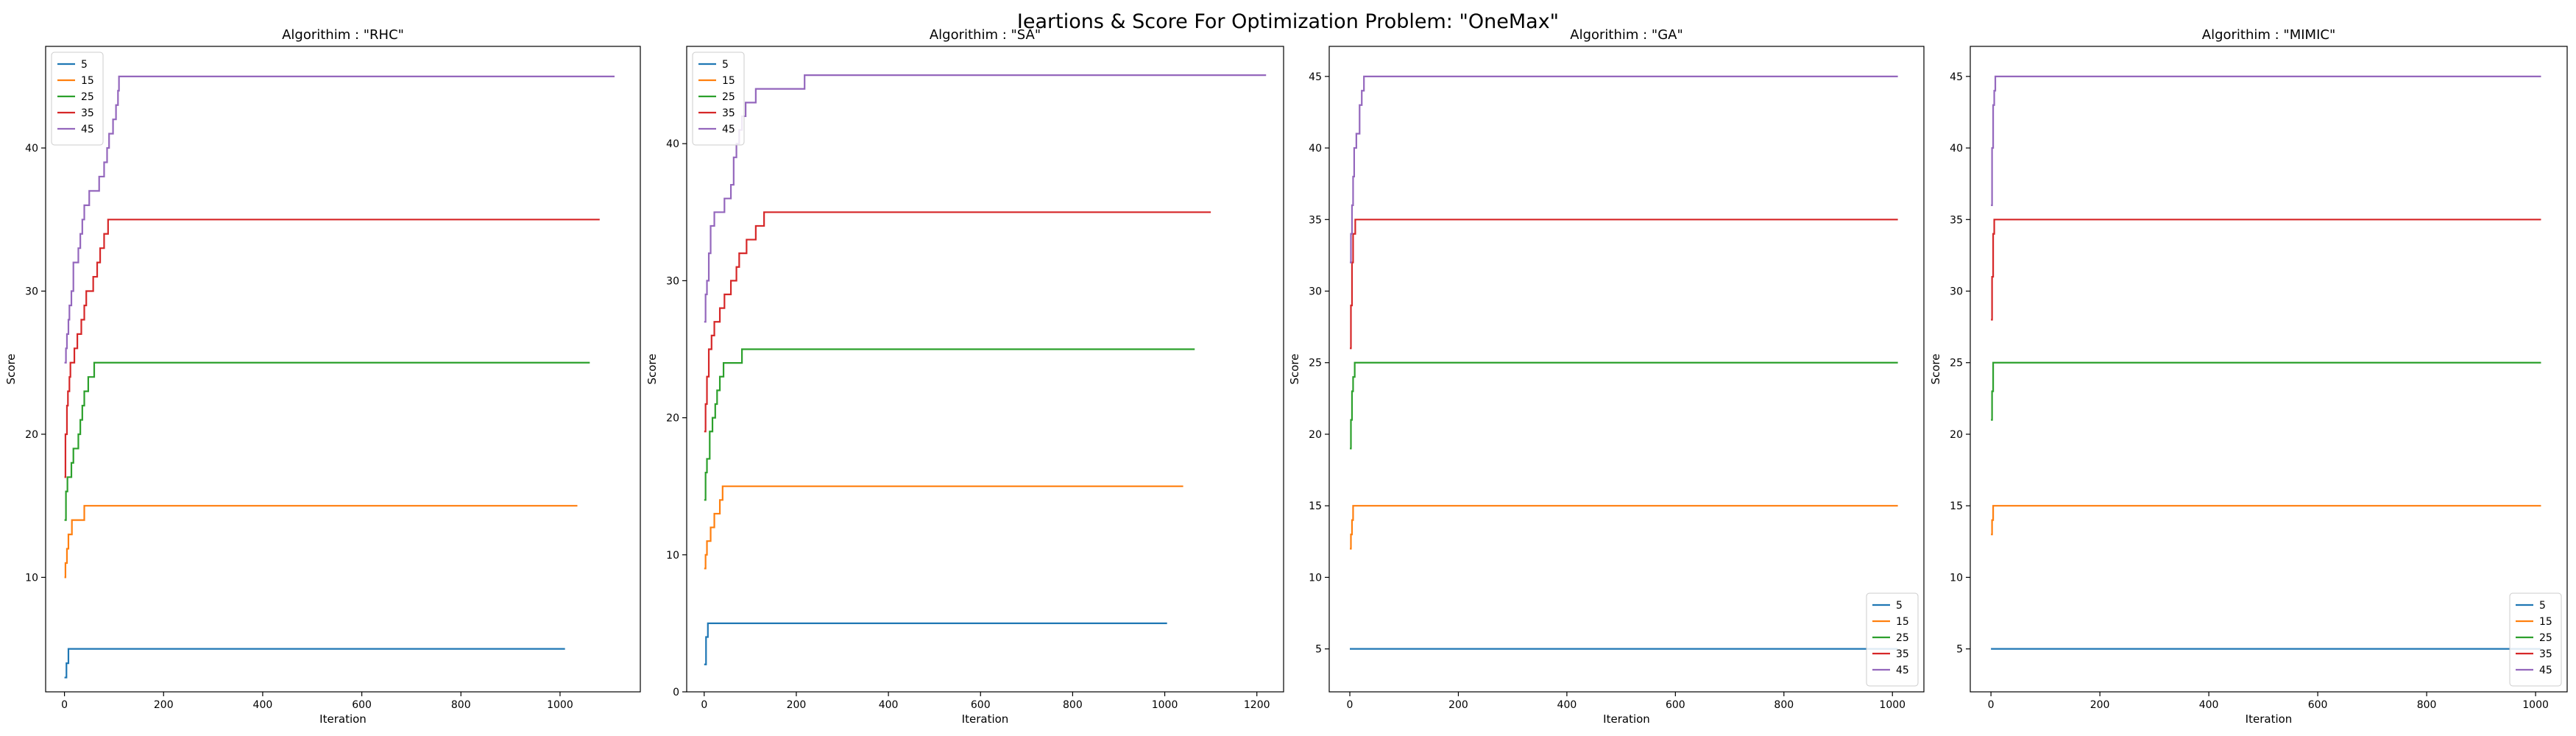 This screenshot has height=736, width=2576. Describe the element at coordinates (1626, 35) in the screenshot. I see `subplot-title: Algorithim : "GA"` at that location.